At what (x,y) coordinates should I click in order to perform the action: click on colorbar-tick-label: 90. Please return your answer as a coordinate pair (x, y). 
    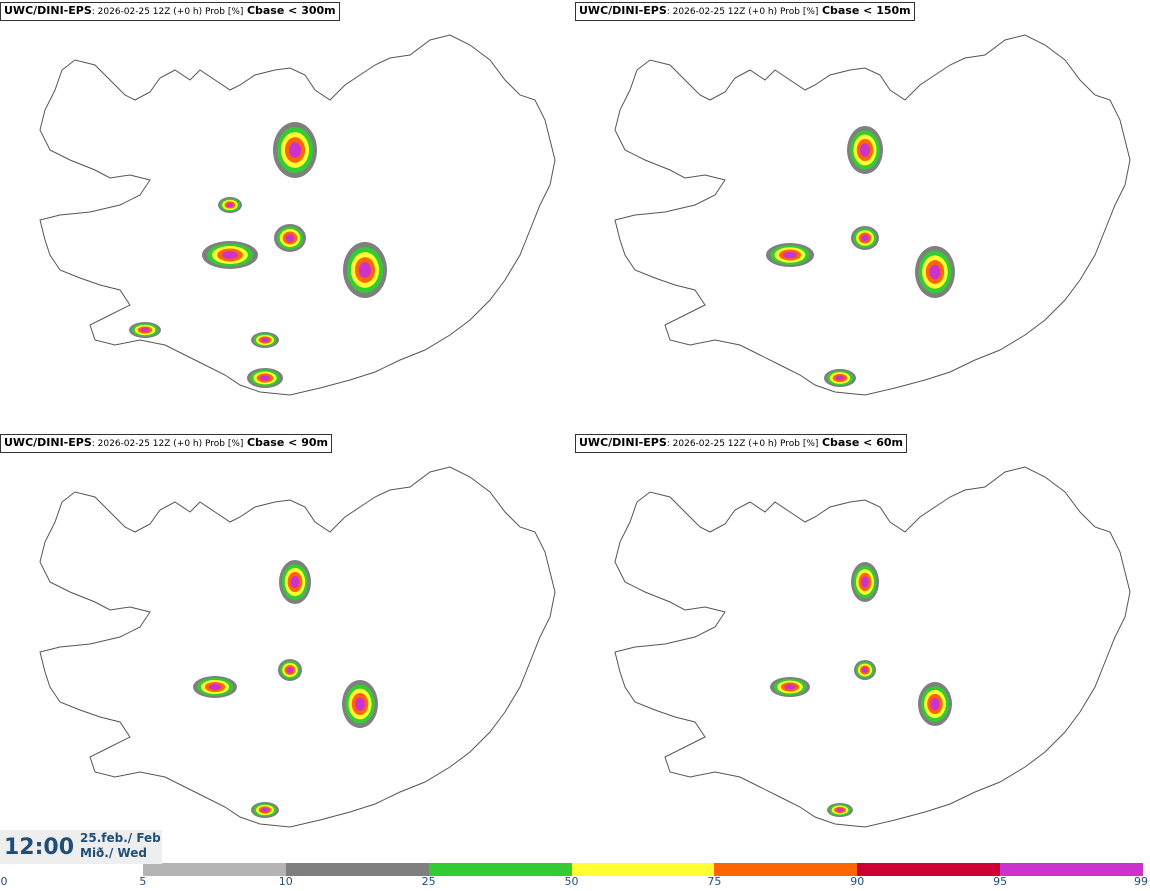
    Looking at the image, I should click on (857, 881).